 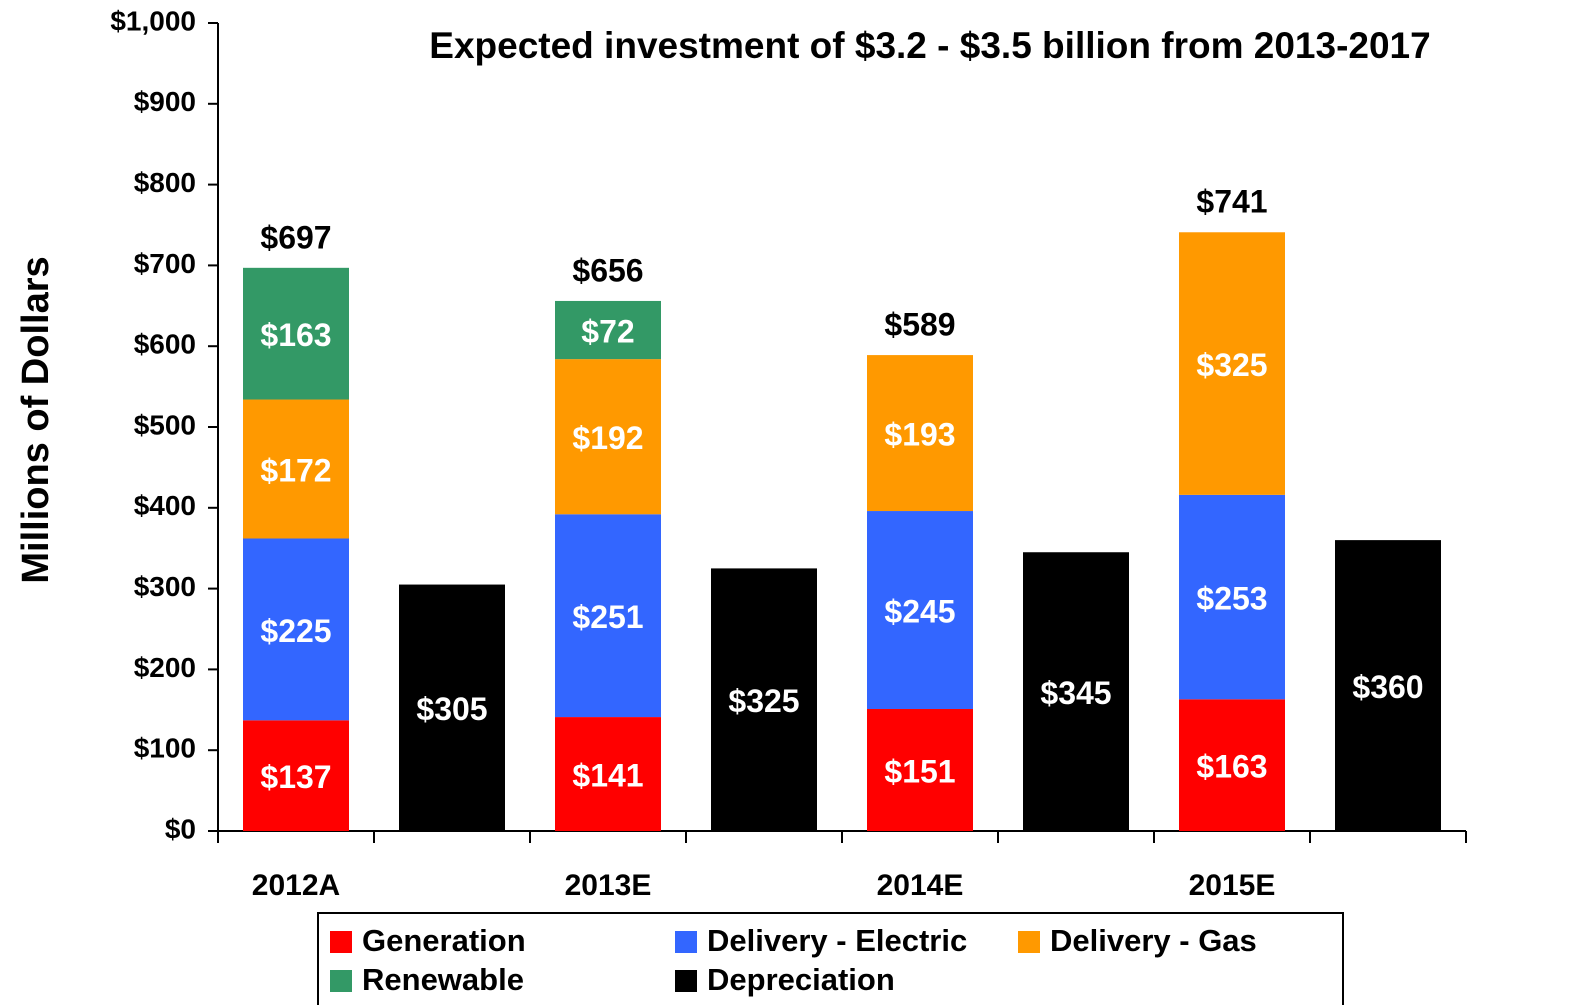 What do you see at coordinates (919, 325) in the screenshot?
I see `total-label: $589` at bounding box center [919, 325].